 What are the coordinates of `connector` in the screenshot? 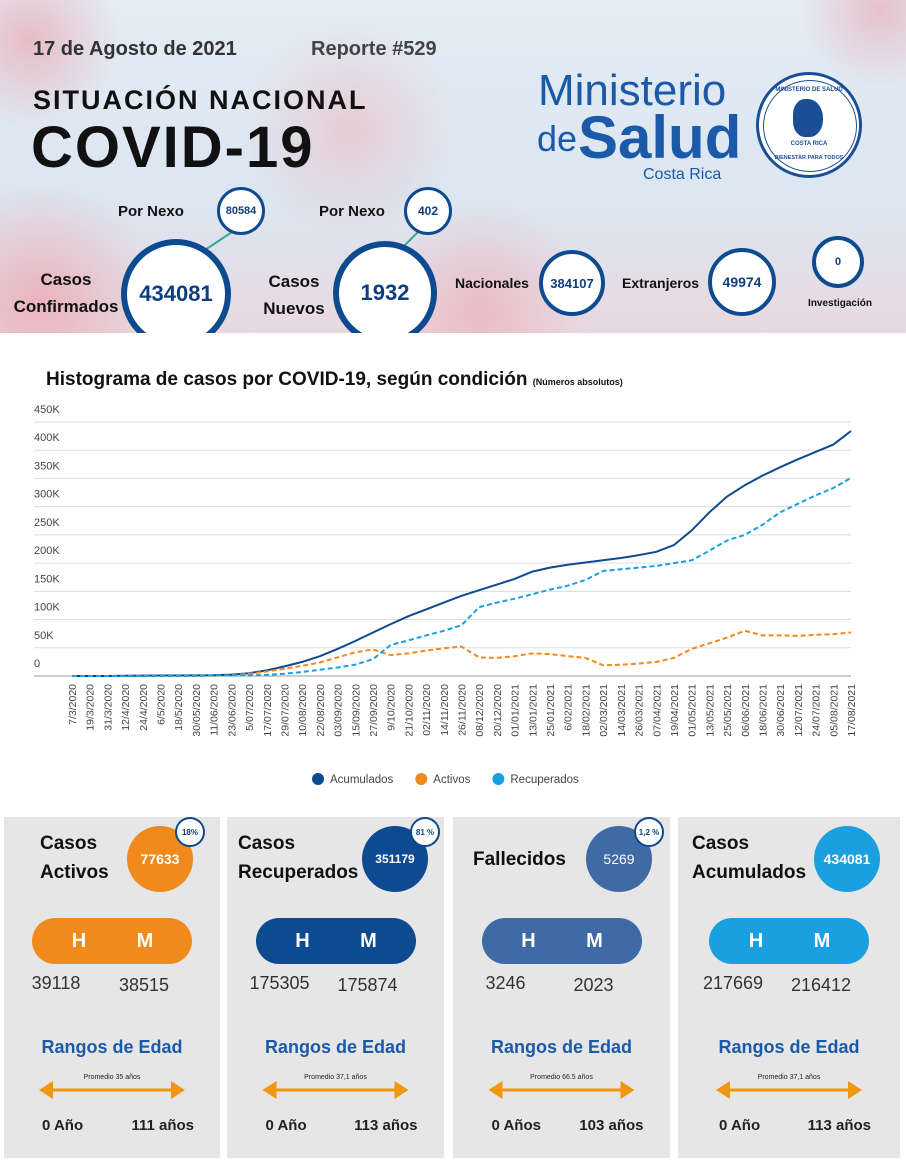 It's located at (218, 241).